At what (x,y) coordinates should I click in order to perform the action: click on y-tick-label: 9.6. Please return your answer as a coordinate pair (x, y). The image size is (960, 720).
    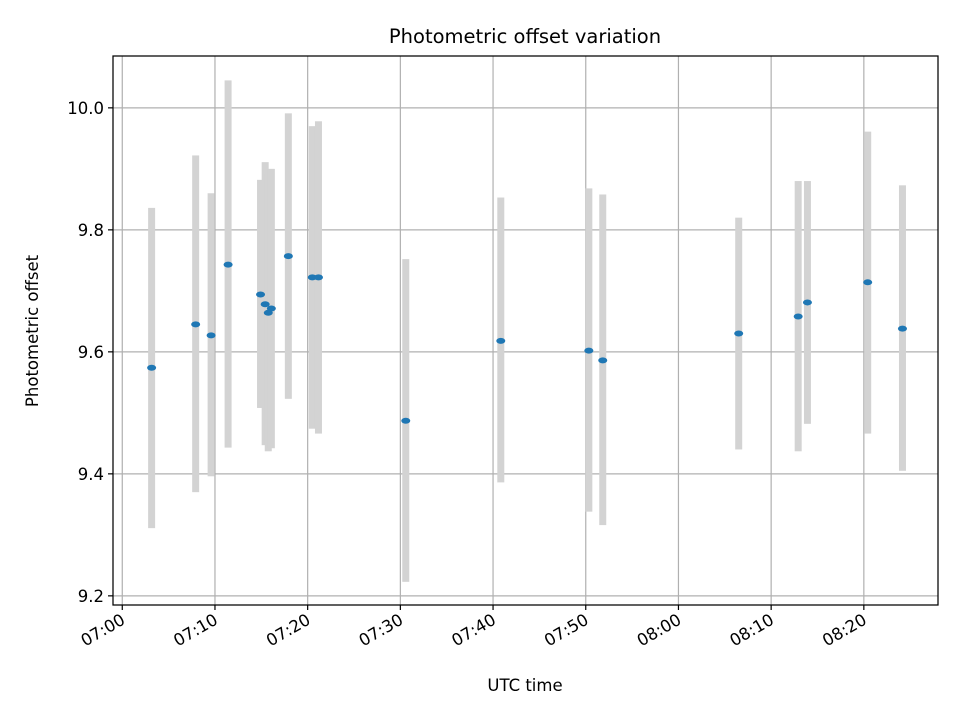
    Looking at the image, I should click on (91, 352).